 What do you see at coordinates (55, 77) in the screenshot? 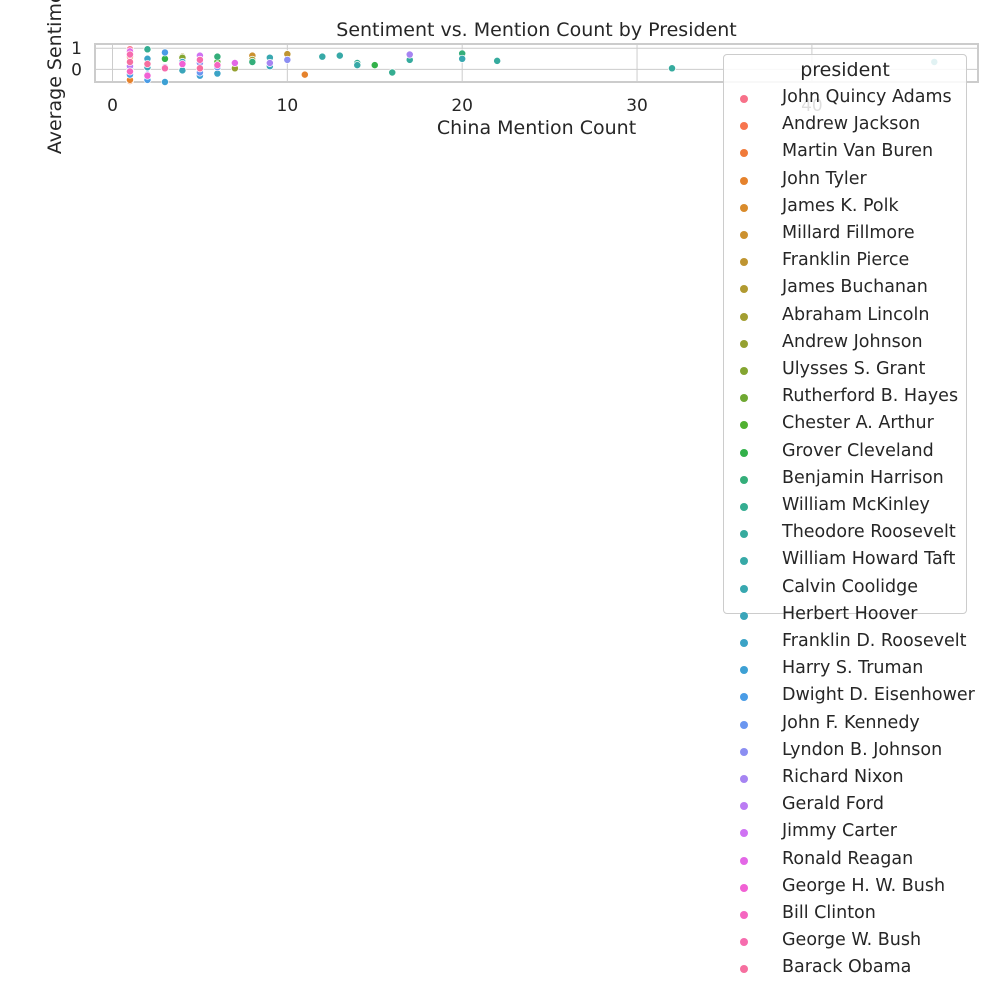
I see `y-axis-label: Average Sentiment` at bounding box center [55, 77].